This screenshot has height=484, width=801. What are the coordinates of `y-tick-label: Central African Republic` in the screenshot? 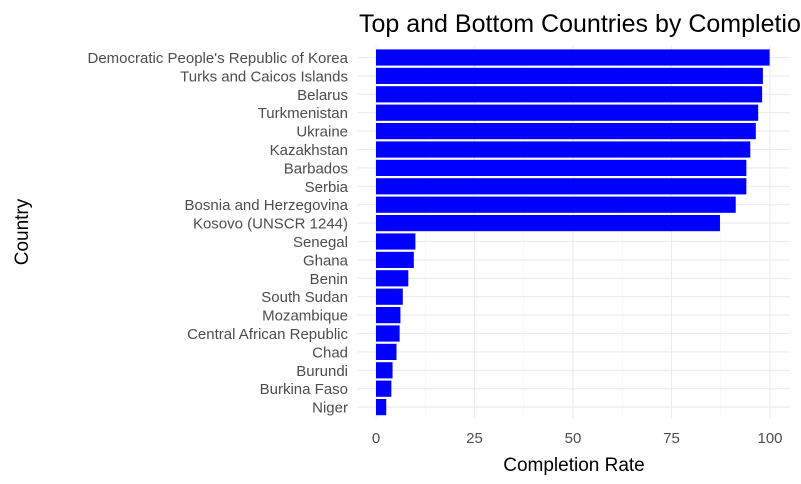 It's located at (267, 334).